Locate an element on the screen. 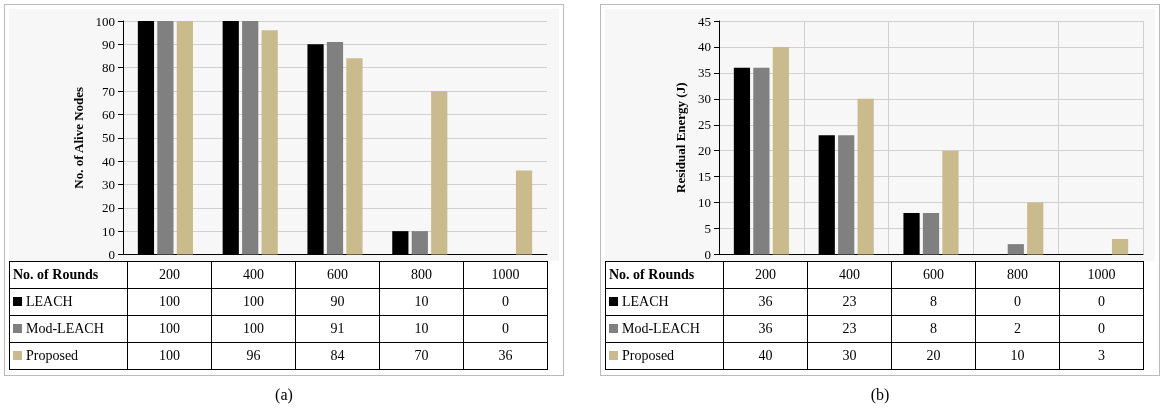  data-label: 96 is located at coordinates (253, 356).